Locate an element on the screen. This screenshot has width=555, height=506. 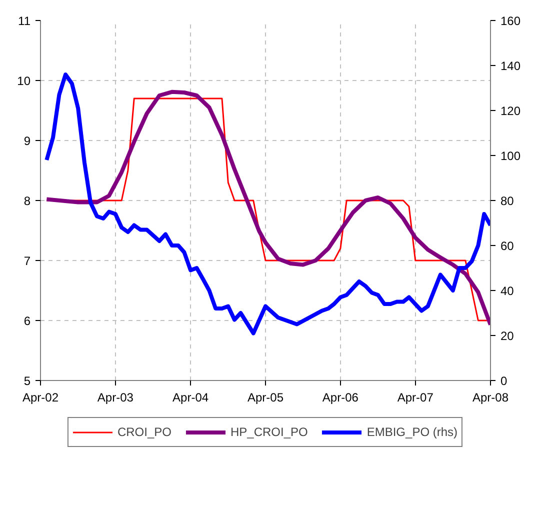
y2-tick-label: 100 is located at coordinates (510, 156).